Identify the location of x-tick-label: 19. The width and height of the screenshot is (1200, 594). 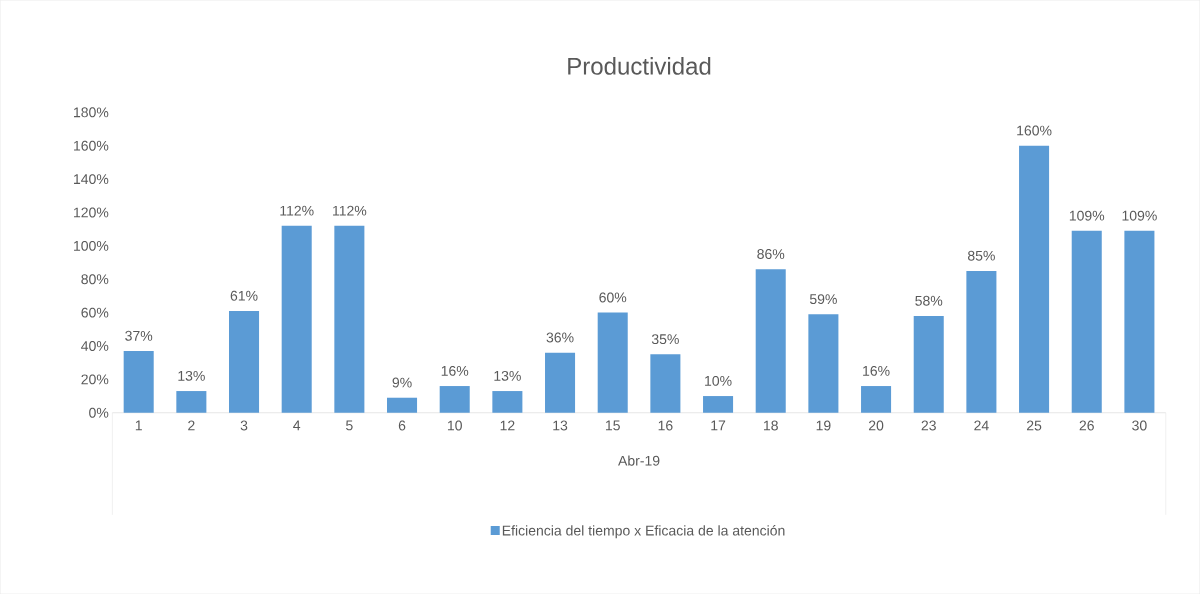
(823, 425).